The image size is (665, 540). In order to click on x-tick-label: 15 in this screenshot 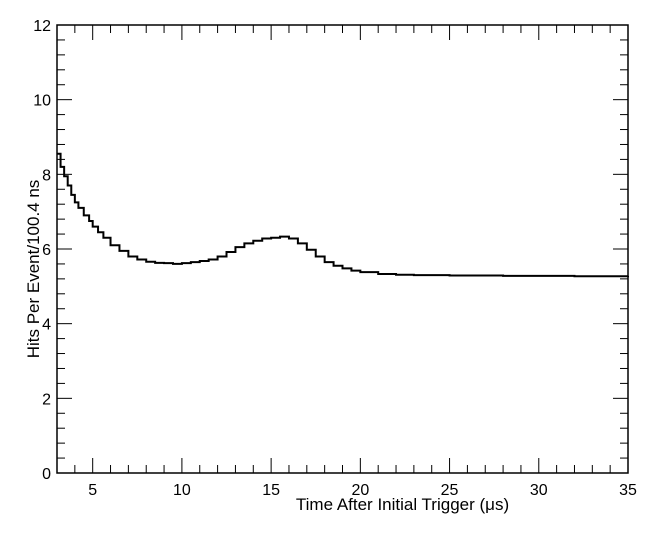, I will do `click(271, 490)`.